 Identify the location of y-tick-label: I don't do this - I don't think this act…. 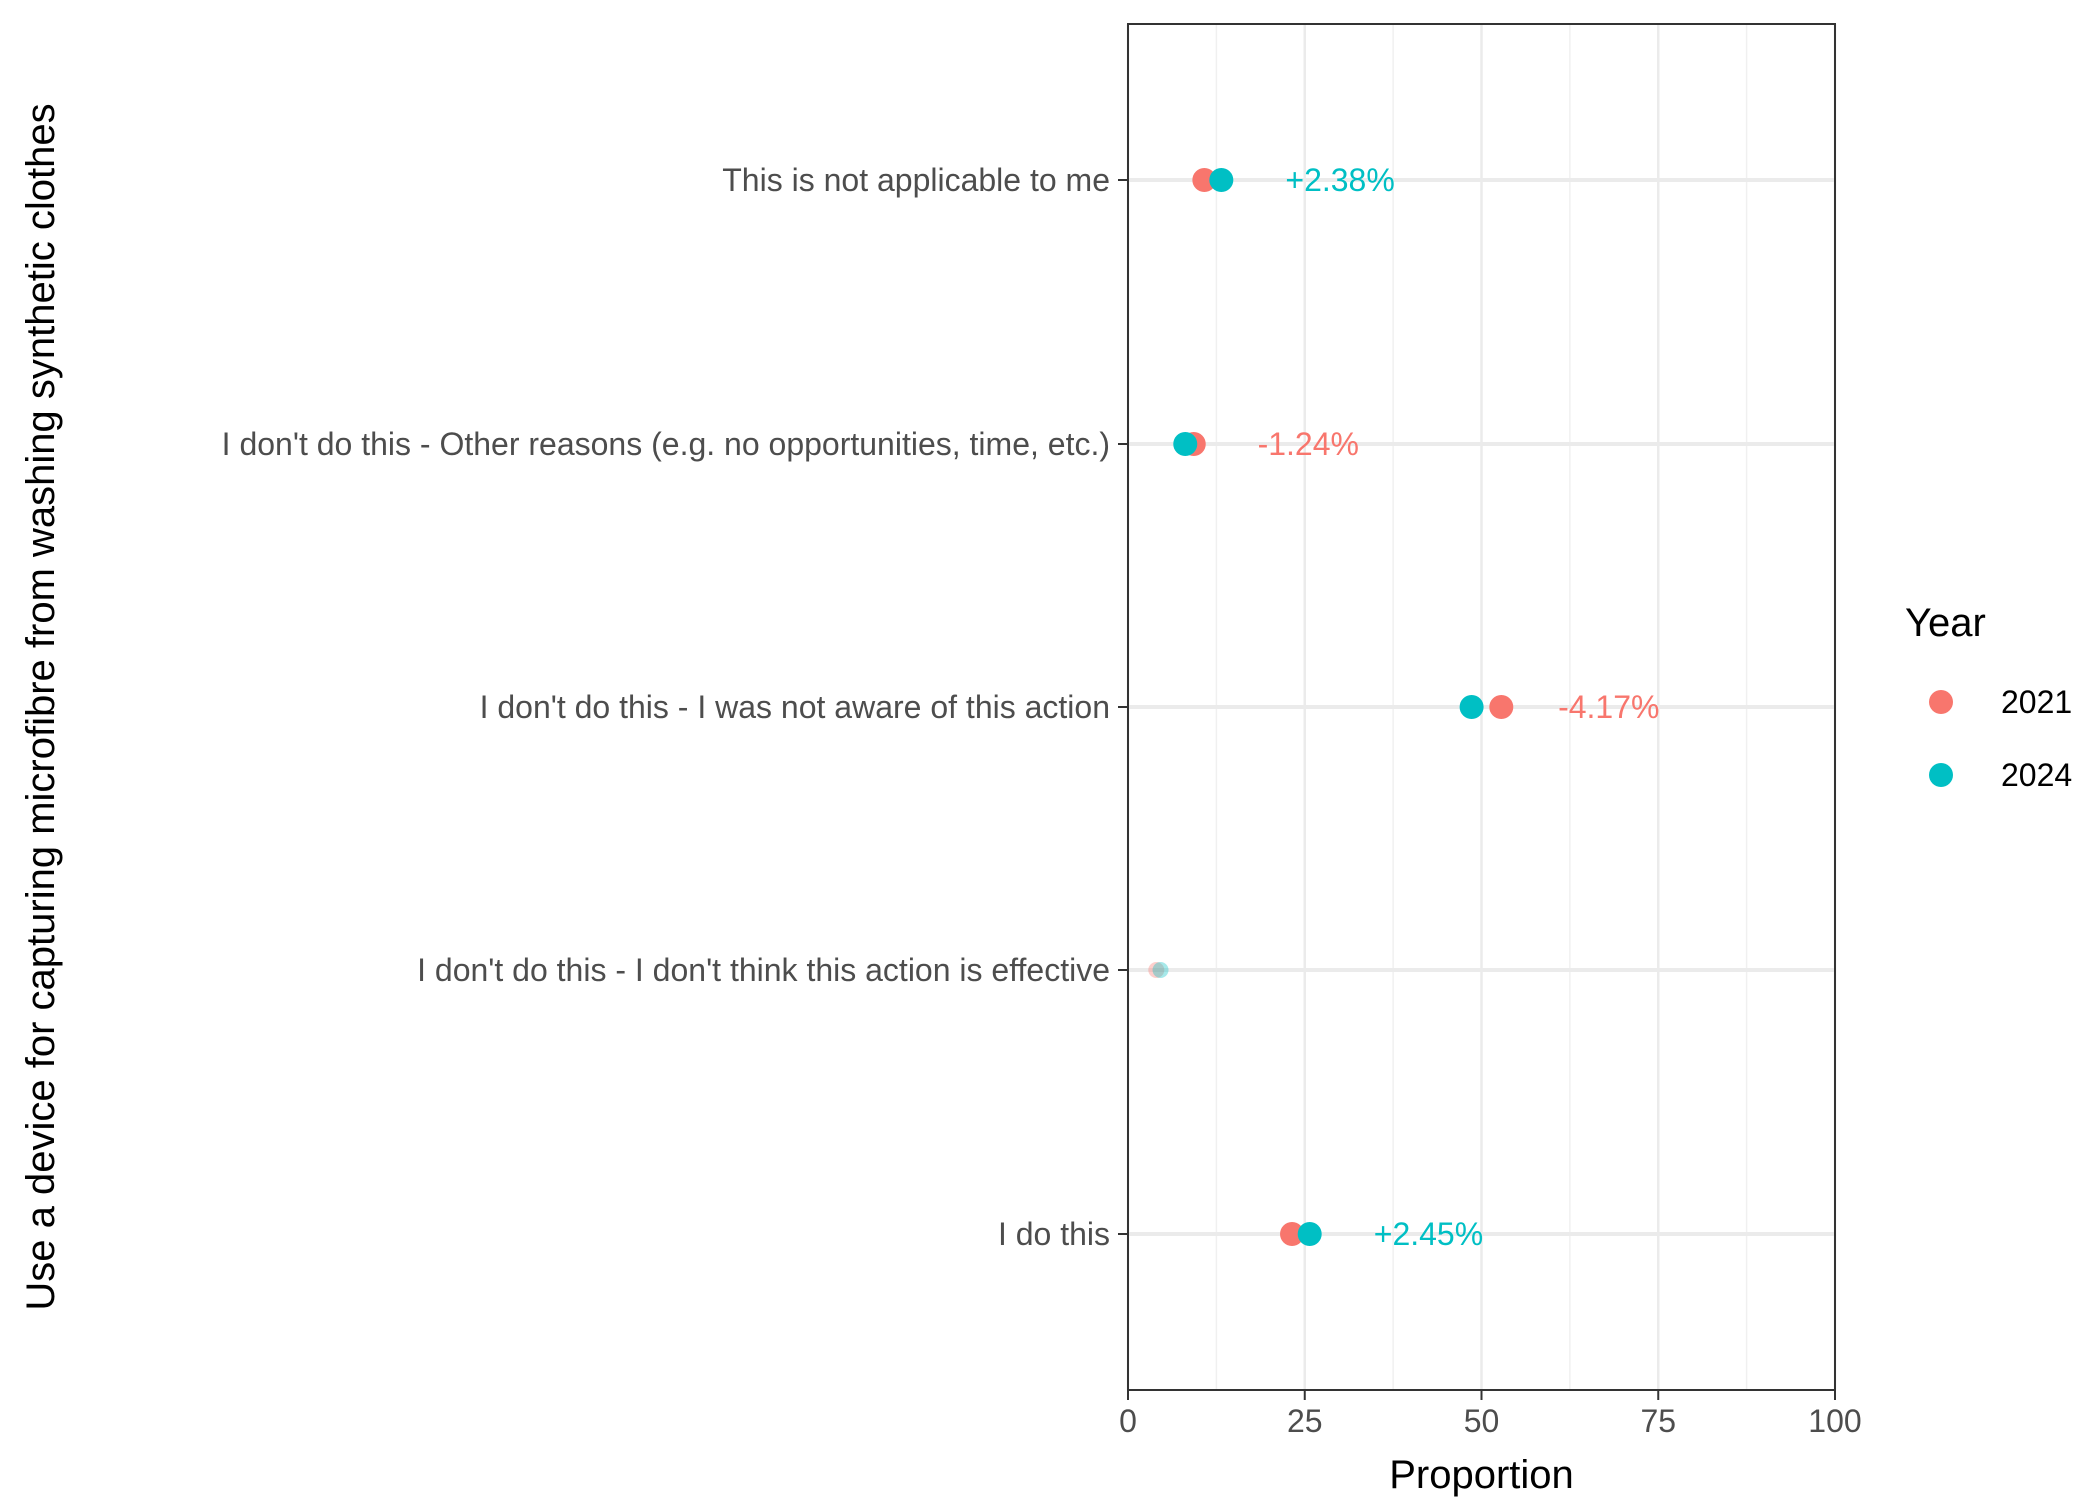
(763, 970).